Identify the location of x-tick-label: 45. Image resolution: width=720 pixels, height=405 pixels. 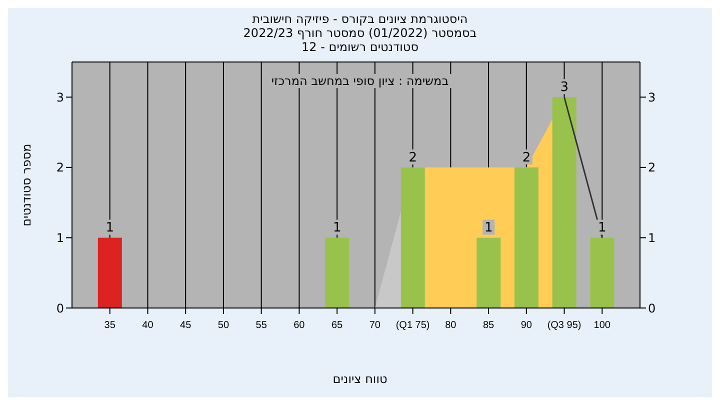
(186, 325).